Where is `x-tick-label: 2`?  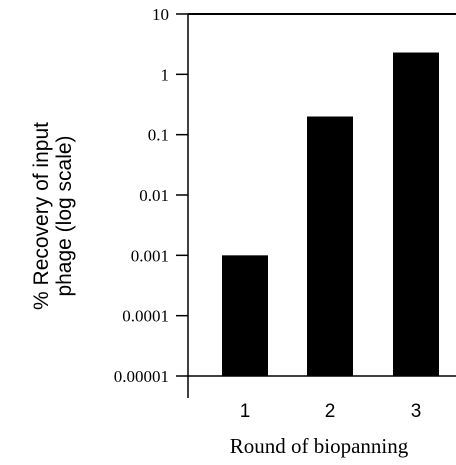 x-tick-label: 2 is located at coordinates (330, 411).